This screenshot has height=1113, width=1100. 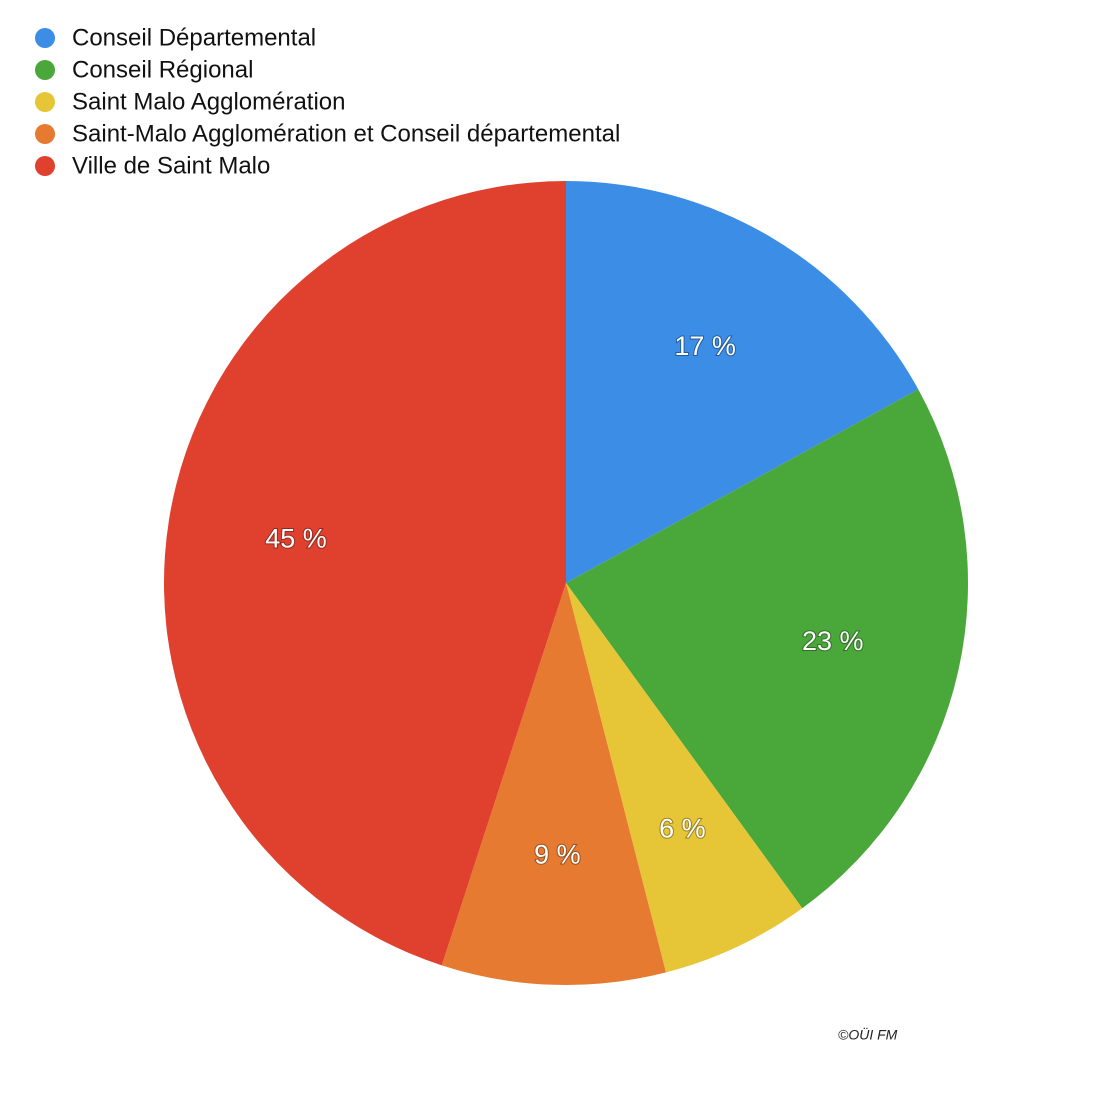 I want to click on slice-label: 23 %, so click(x=833, y=641).